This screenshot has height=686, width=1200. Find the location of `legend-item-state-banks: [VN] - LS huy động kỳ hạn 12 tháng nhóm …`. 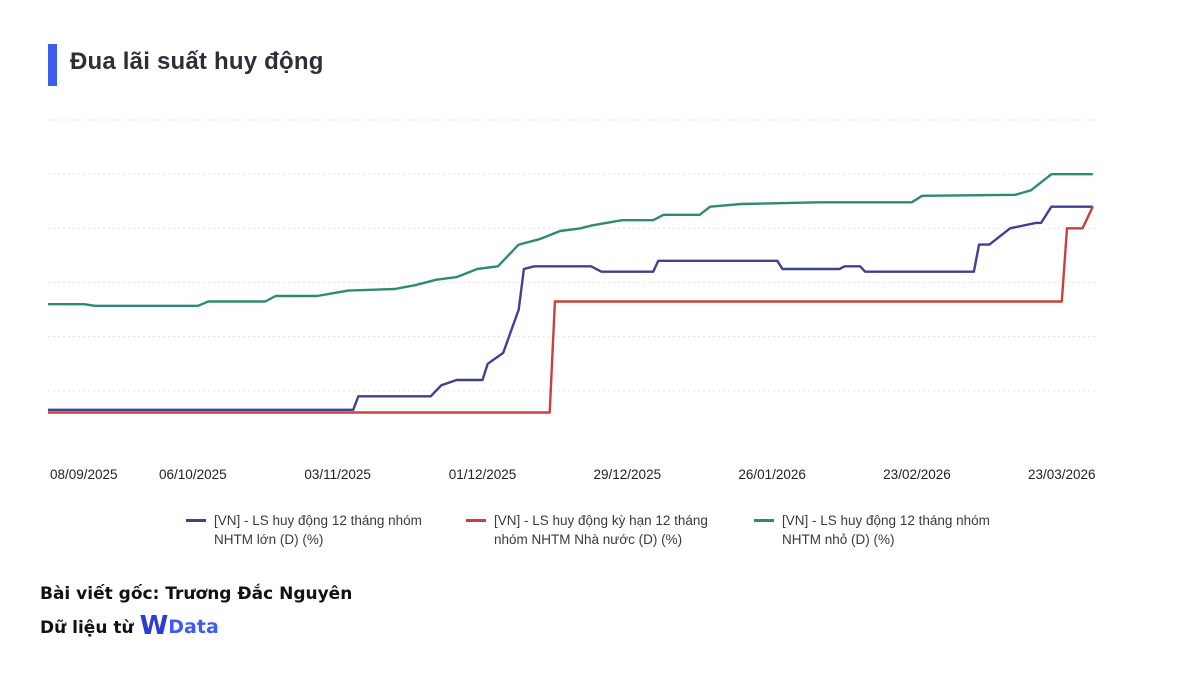

legend-item-state-banks: [VN] - LS huy động kỳ hạn 12 tháng nhóm … is located at coordinates (602, 530).